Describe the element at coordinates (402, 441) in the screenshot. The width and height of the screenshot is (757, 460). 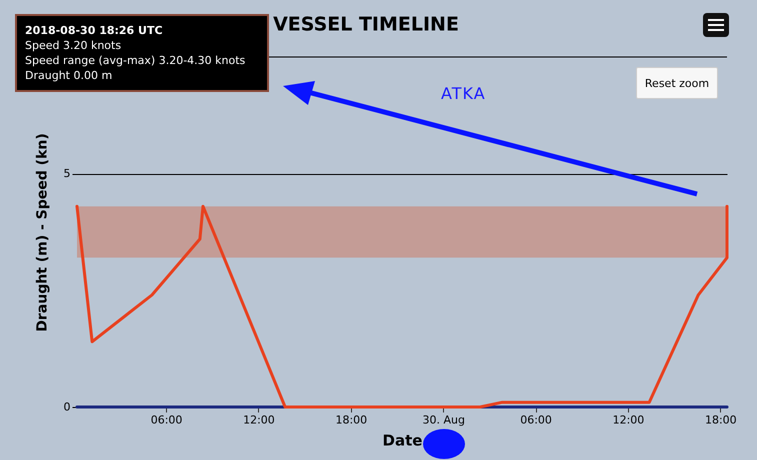
I see `x-axis-title: Date` at that location.